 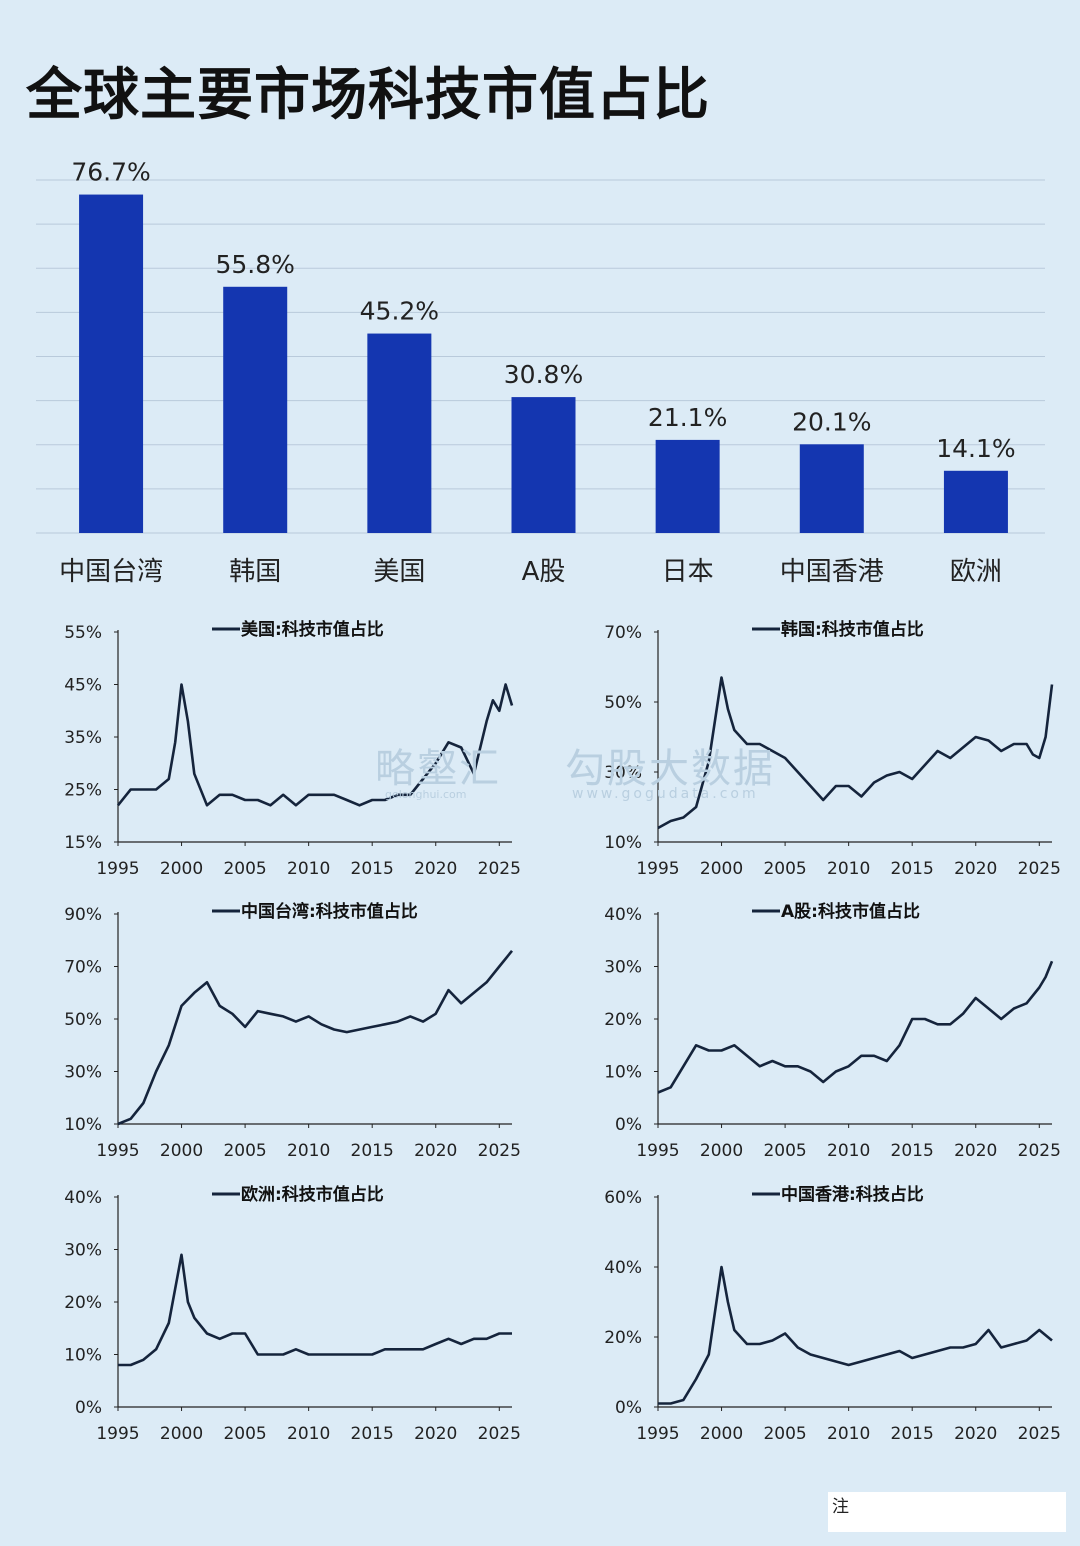 I want to click on y-tick-label: 25%, so click(x=83, y=791).